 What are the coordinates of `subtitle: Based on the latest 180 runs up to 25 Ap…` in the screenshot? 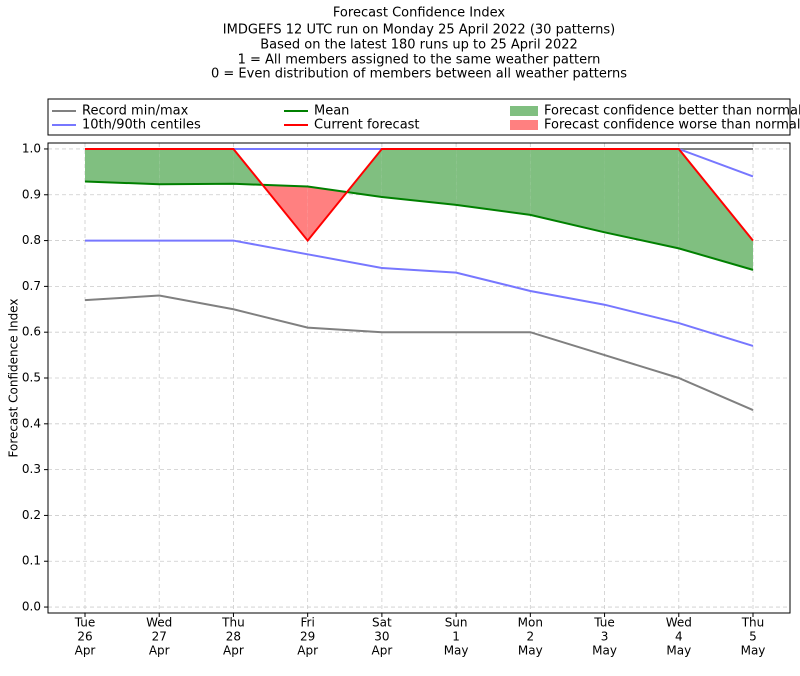 It's located at (419, 45).